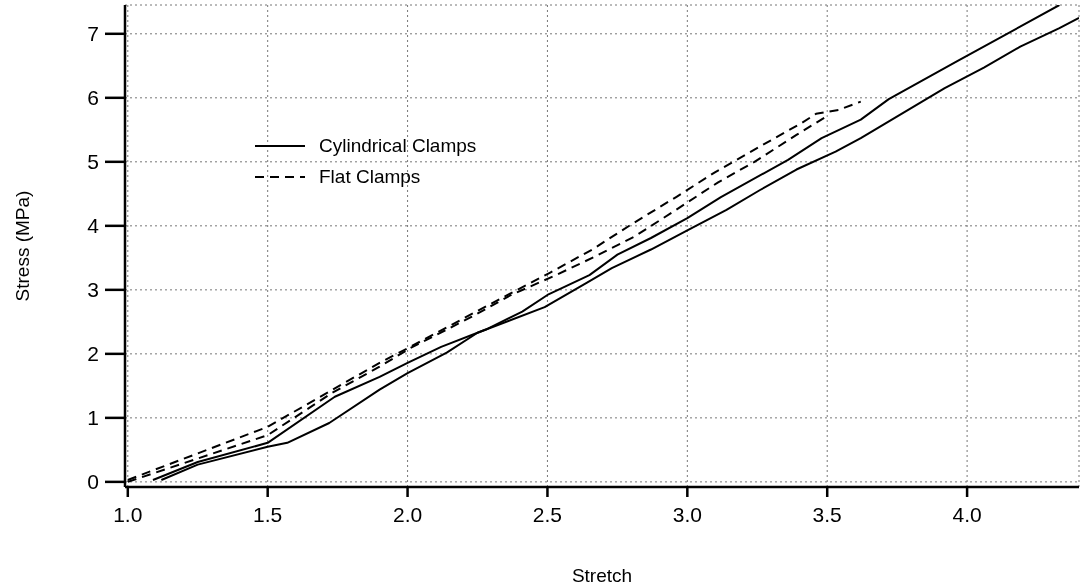 This screenshot has height=586, width=1083. I want to click on x-tick-label: 3.5, so click(827, 514).